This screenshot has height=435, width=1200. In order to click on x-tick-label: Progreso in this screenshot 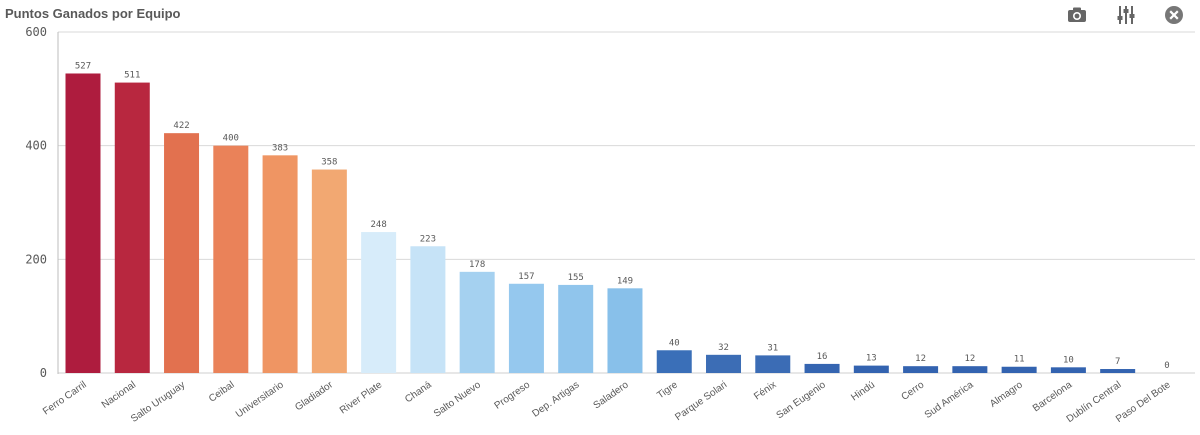, I will do `click(513, 395)`.